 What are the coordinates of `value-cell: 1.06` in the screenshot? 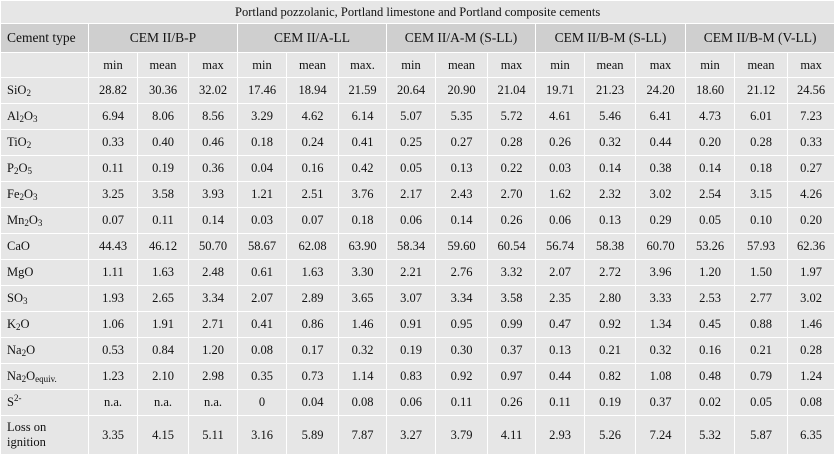 It's located at (113, 324).